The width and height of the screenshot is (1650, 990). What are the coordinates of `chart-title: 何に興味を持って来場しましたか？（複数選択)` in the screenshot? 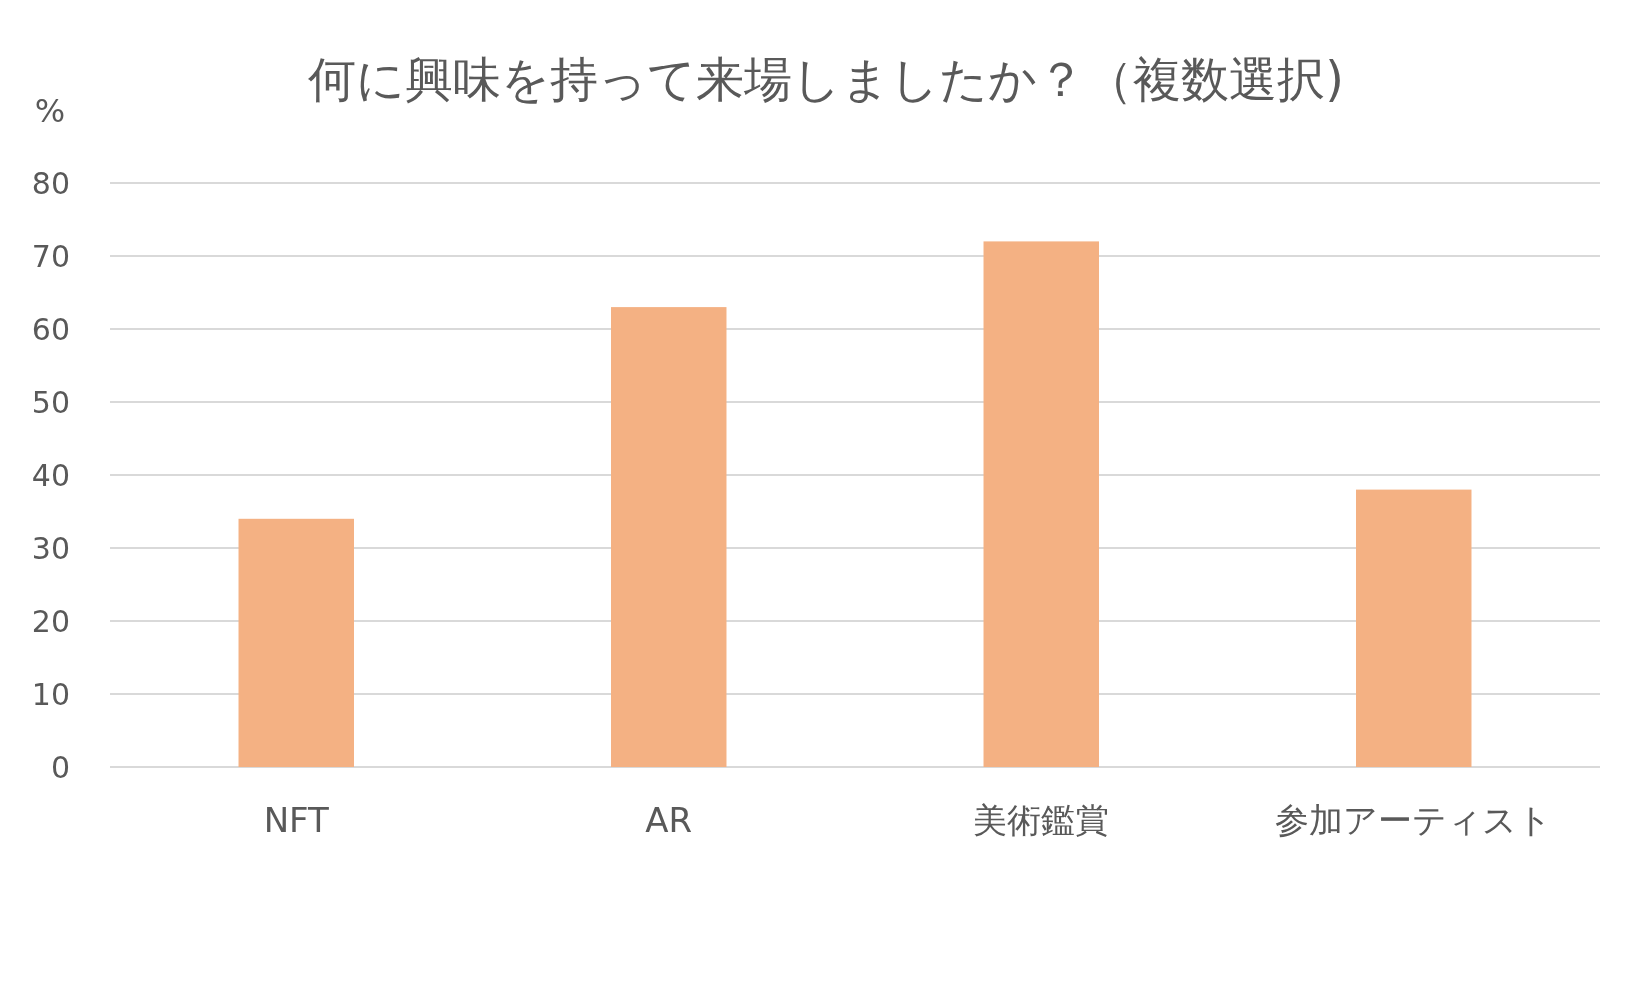 It's located at (826, 79).